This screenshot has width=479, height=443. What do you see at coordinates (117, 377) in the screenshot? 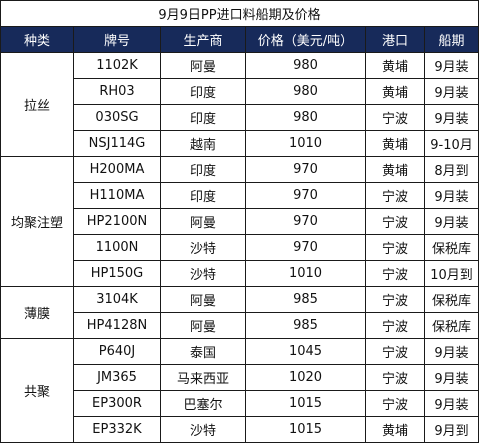
I see `grade-cell: JM365` at bounding box center [117, 377].